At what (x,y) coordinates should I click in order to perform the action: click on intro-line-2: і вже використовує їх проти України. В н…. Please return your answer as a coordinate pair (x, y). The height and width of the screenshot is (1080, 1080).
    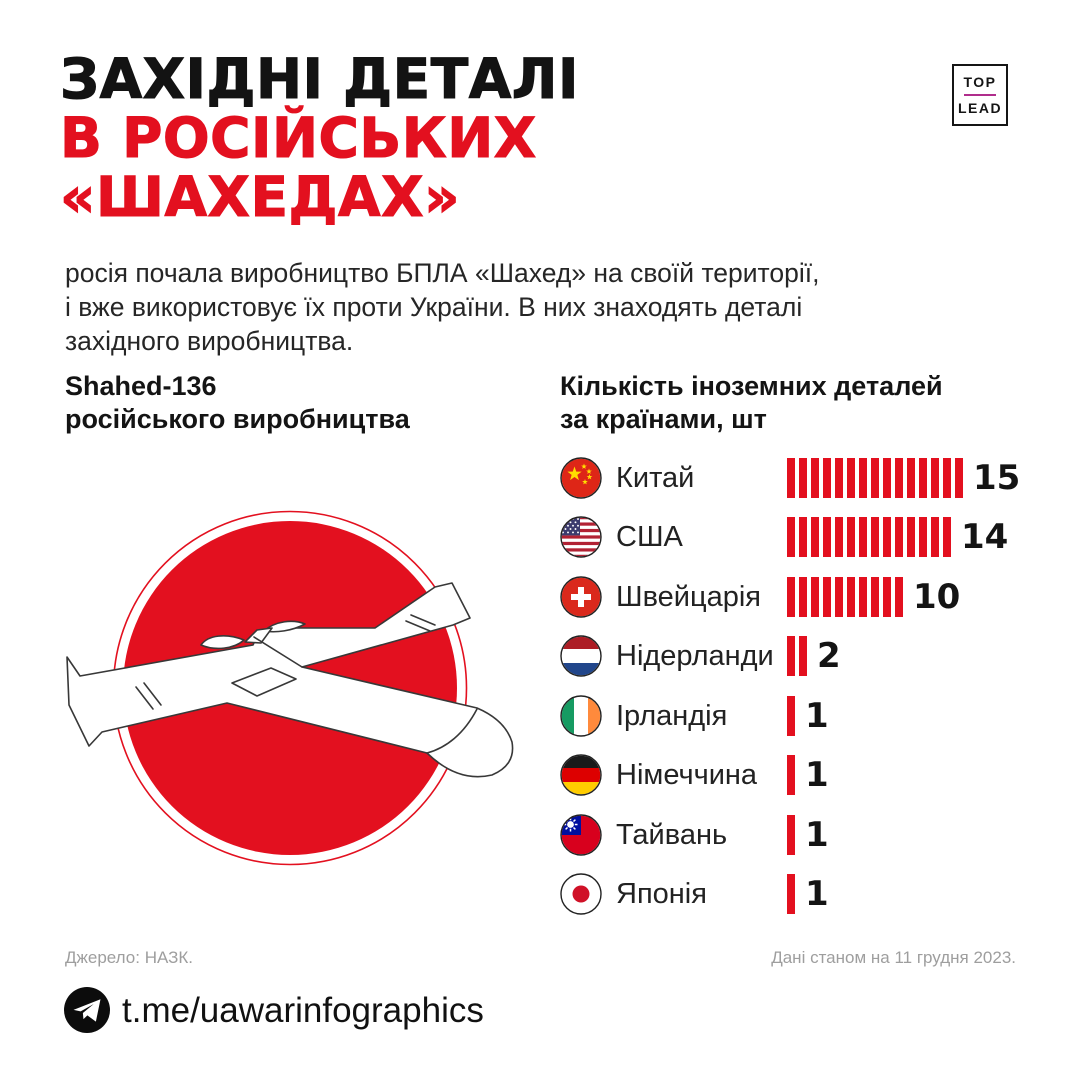
    Looking at the image, I should click on (434, 307).